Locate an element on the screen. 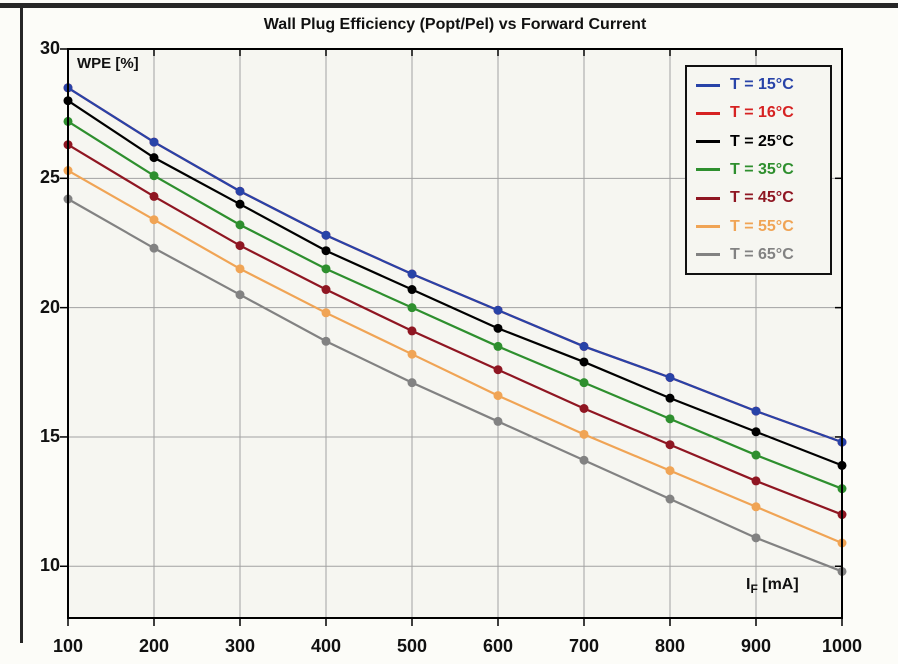  current-axis-label-subscript: F is located at coordinates (754, 589).